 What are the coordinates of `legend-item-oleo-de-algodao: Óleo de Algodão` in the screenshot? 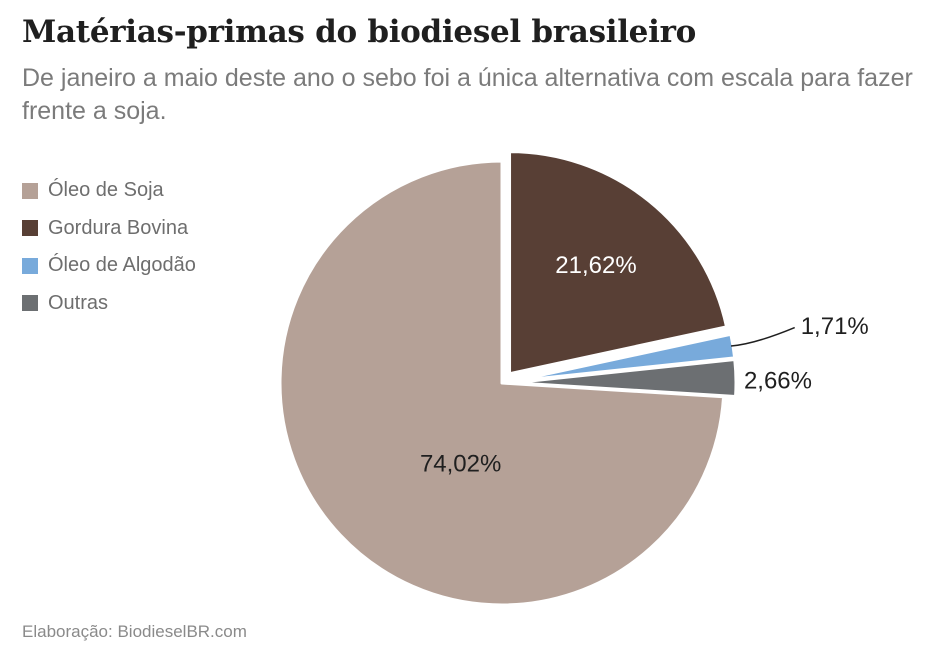 It's located at (109, 266).